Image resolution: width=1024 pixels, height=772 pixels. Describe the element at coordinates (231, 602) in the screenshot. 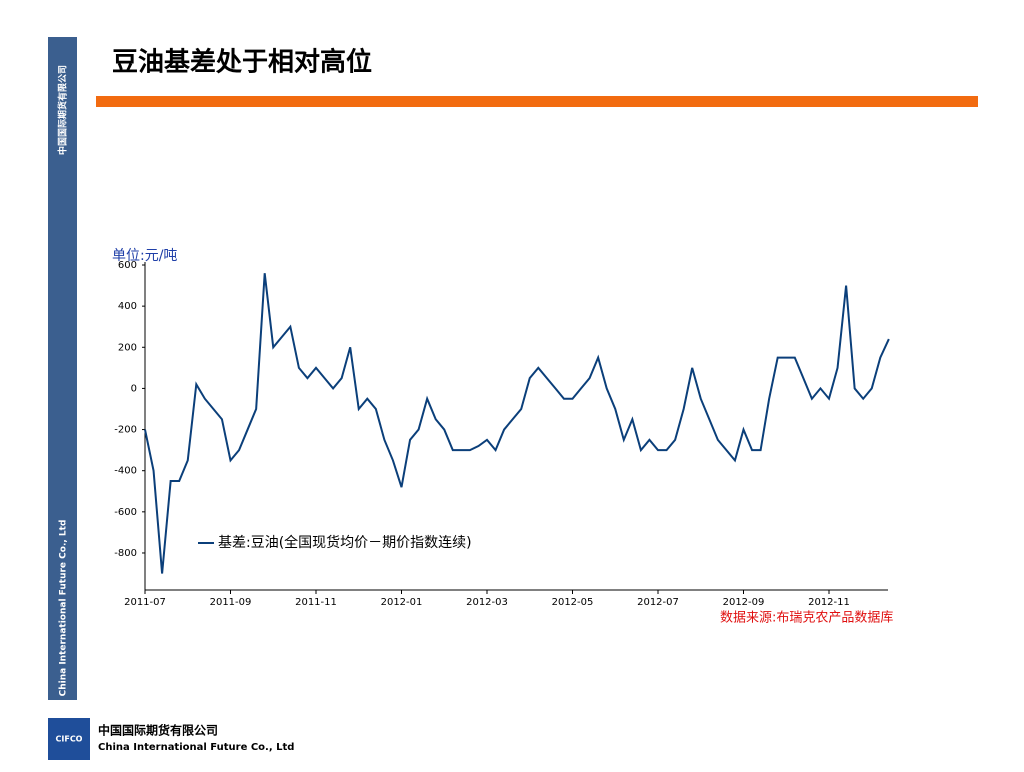

I see `x-tick-label: 2011-09` at that location.